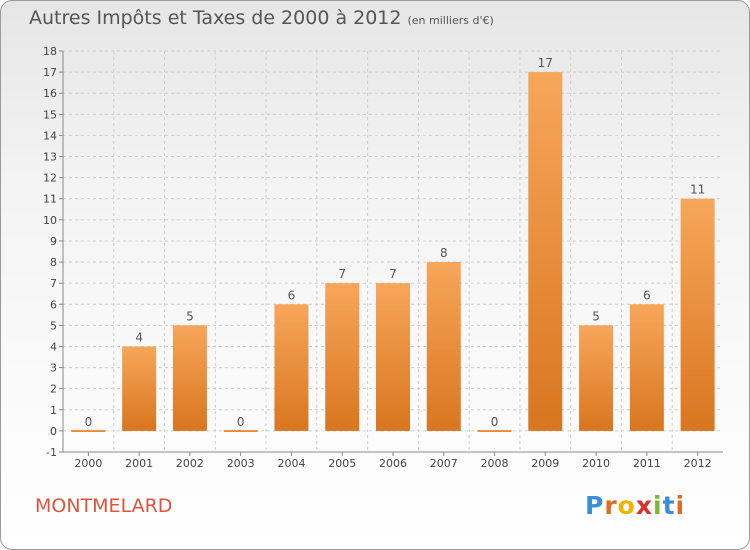 Image resolution: width=750 pixels, height=550 pixels. What do you see at coordinates (545, 463) in the screenshot?
I see `x-tick-label: 2009` at bounding box center [545, 463].